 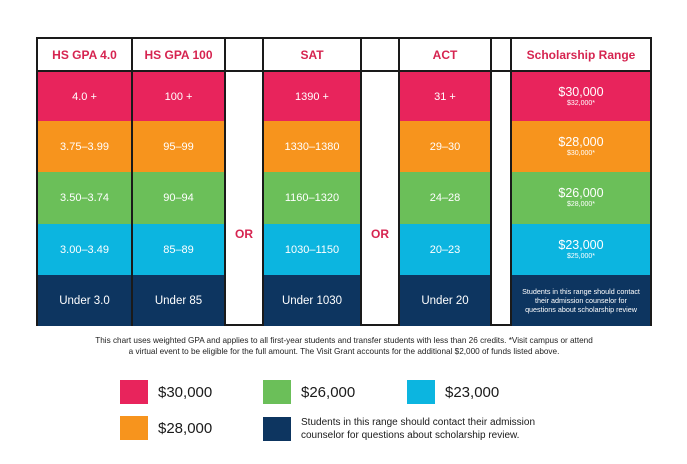 What do you see at coordinates (445, 55) in the screenshot?
I see `header-act: ACT` at bounding box center [445, 55].